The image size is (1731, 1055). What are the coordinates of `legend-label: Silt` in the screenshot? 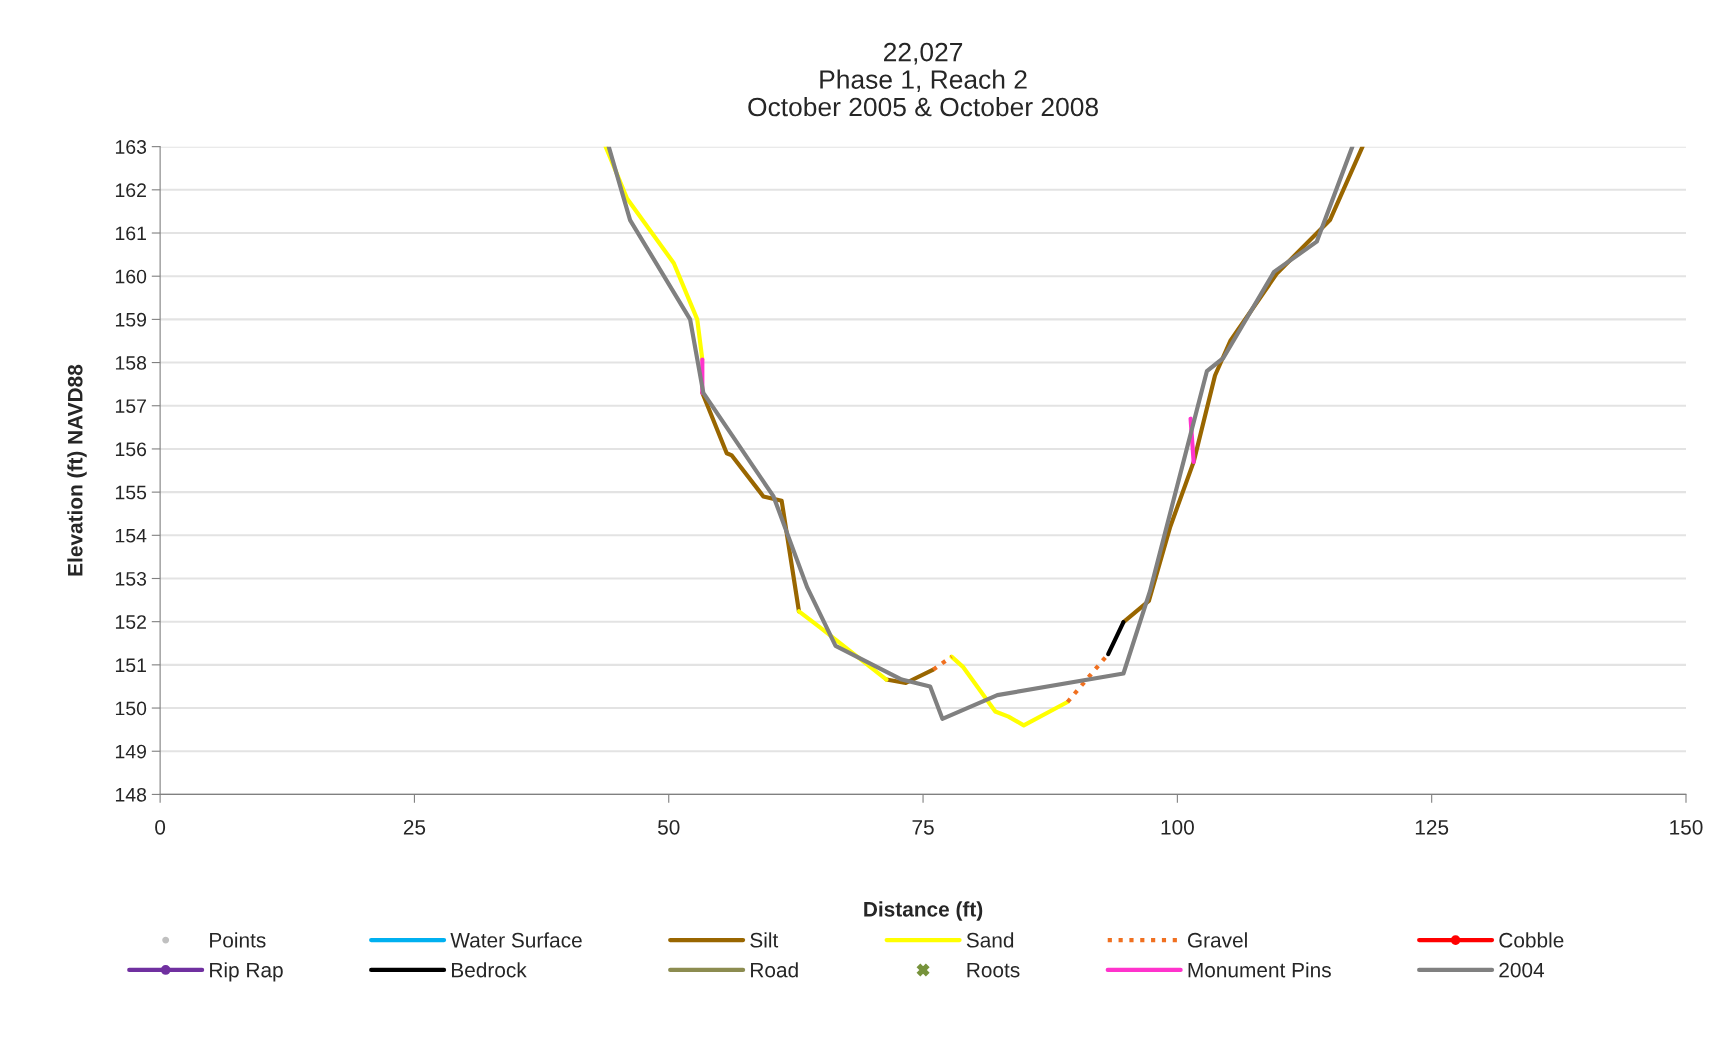 It's located at (764, 940).